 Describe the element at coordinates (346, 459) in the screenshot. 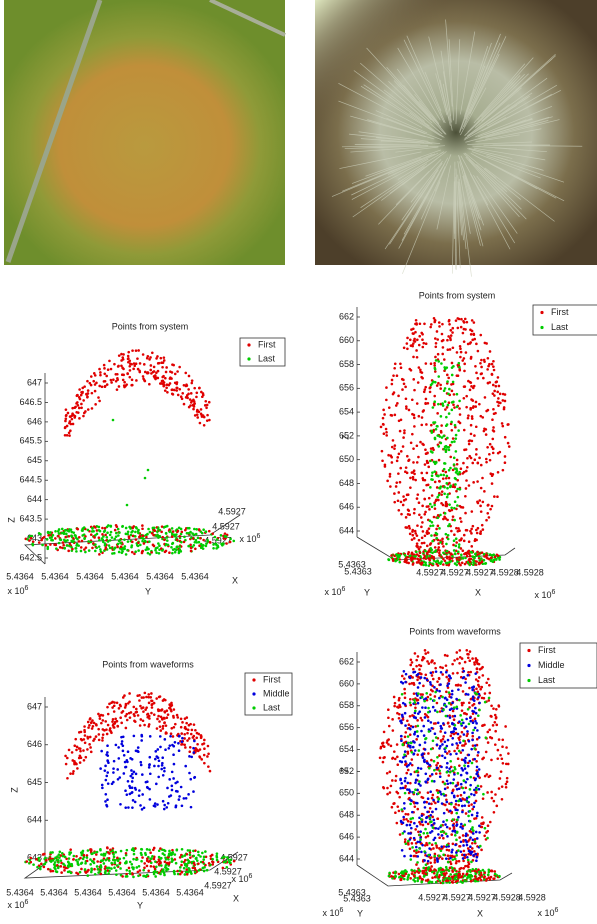

I see `z-tick-label: 650` at that location.